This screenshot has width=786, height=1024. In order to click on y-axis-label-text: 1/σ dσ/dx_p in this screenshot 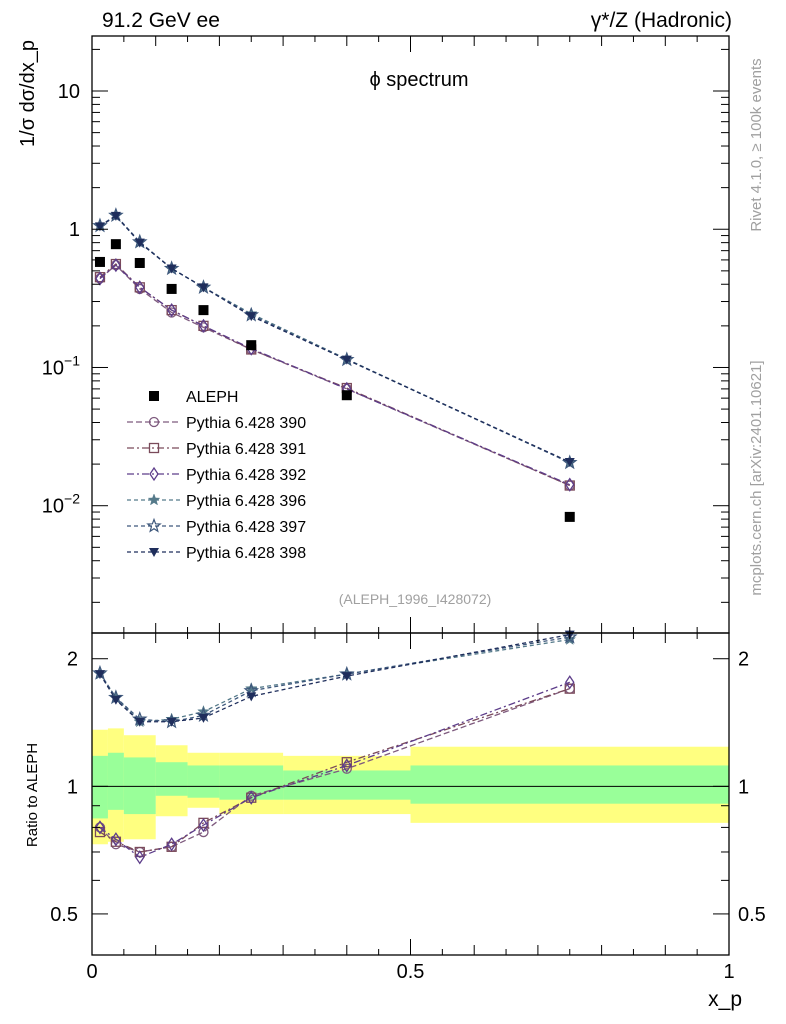, I will do `click(28, 93)`.